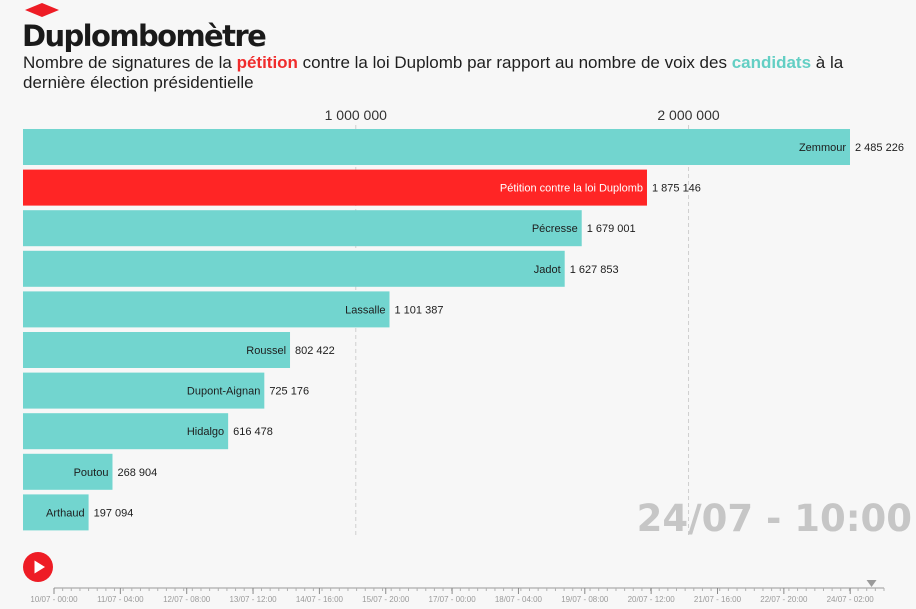 Image resolution: width=916 pixels, height=609 pixels. Describe the element at coordinates (137, 473) in the screenshot. I see `bar-value-label: 268 904` at that location.